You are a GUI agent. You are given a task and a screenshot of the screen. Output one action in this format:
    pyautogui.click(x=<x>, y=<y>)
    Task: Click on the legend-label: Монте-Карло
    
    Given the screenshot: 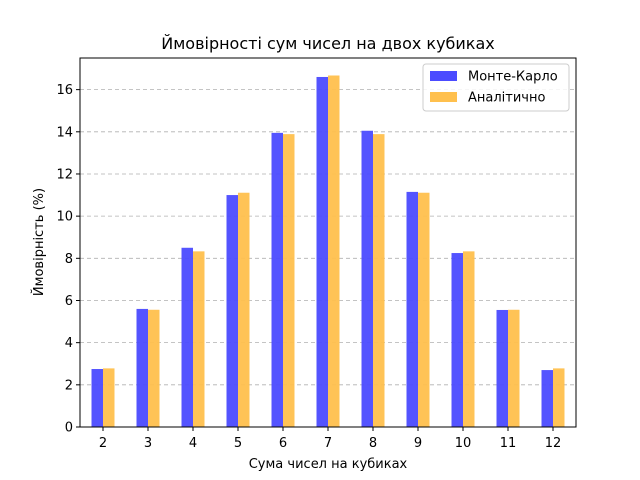 What is the action you would take?
    pyautogui.click(x=513, y=77)
    